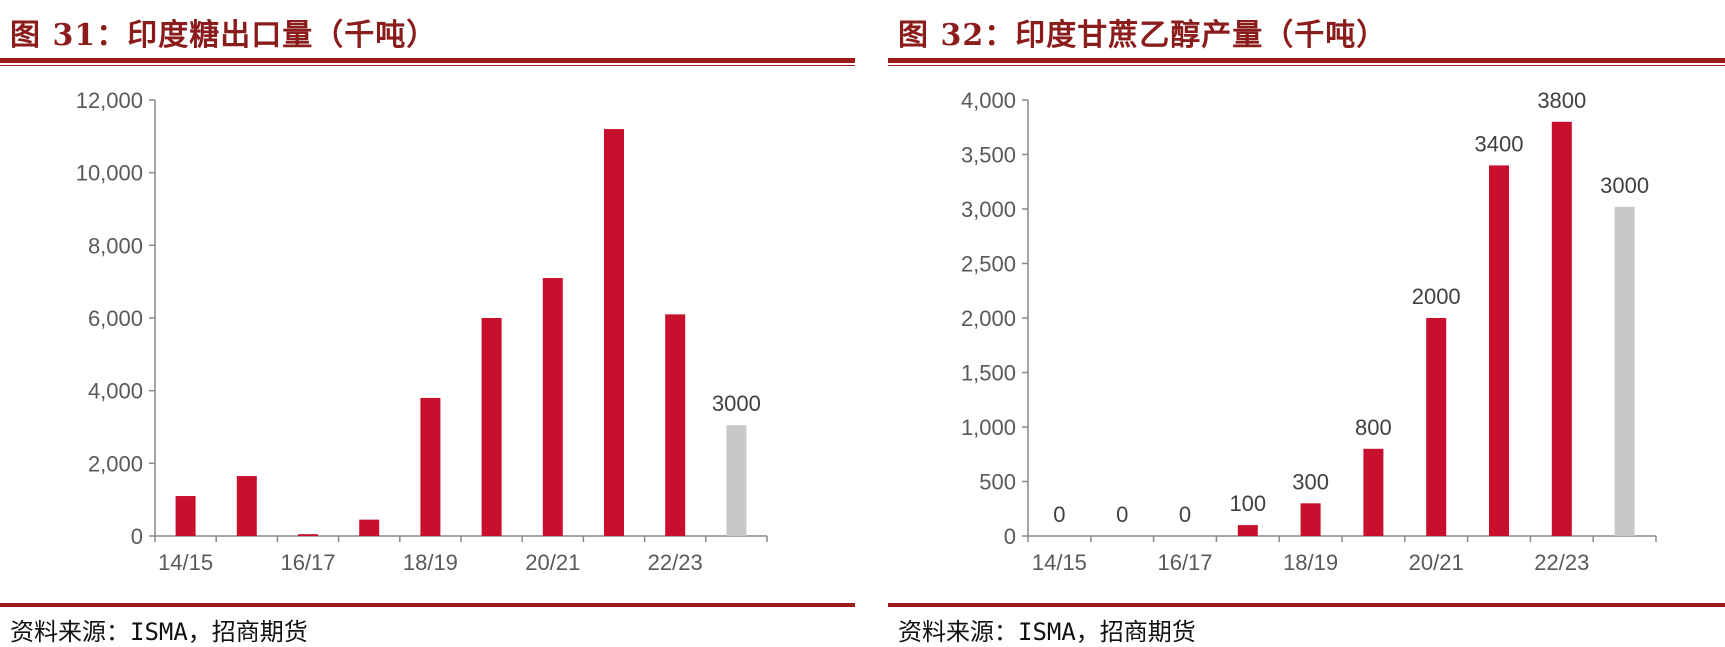 This screenshot has height=647, width=1725. I want to click on data-label: 3400, so click(1499, 143).